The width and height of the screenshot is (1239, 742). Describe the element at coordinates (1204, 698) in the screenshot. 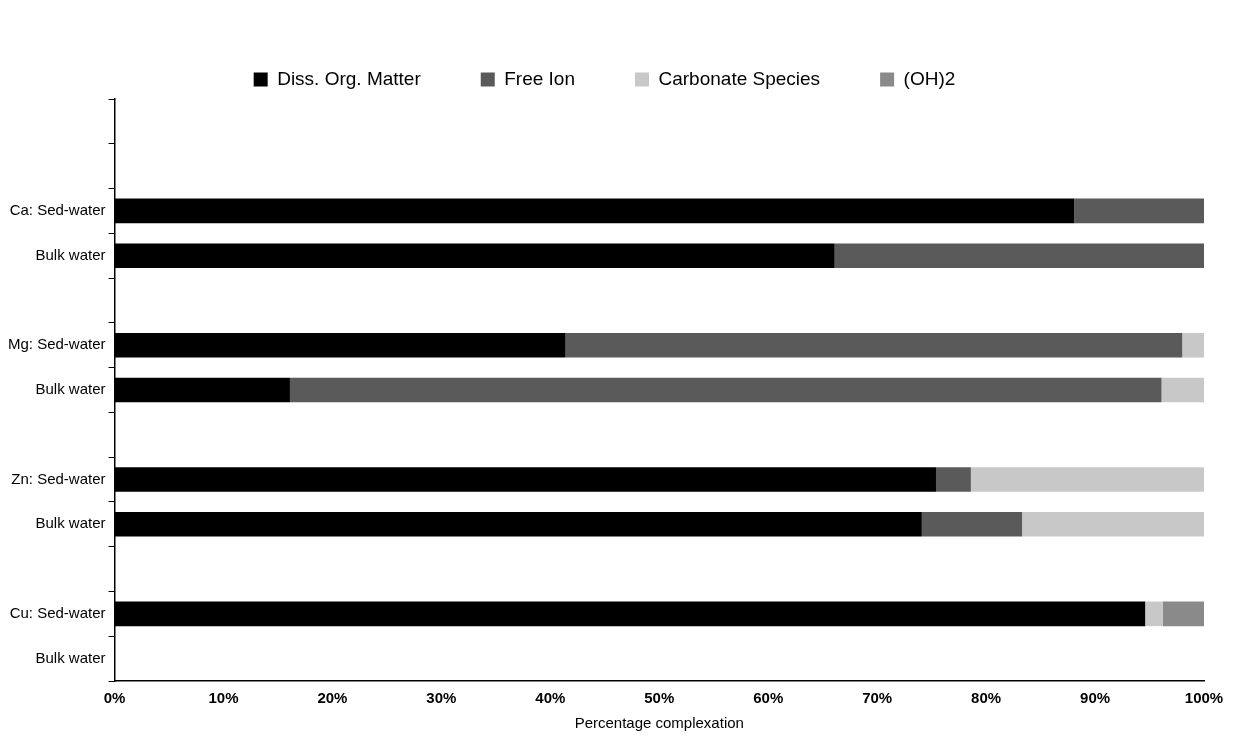

I see `x-tick-label: 100%` at that location.